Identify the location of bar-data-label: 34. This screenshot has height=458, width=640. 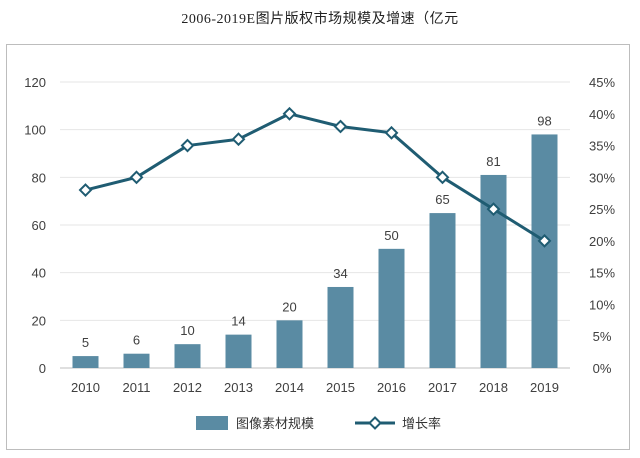
(340, 273).